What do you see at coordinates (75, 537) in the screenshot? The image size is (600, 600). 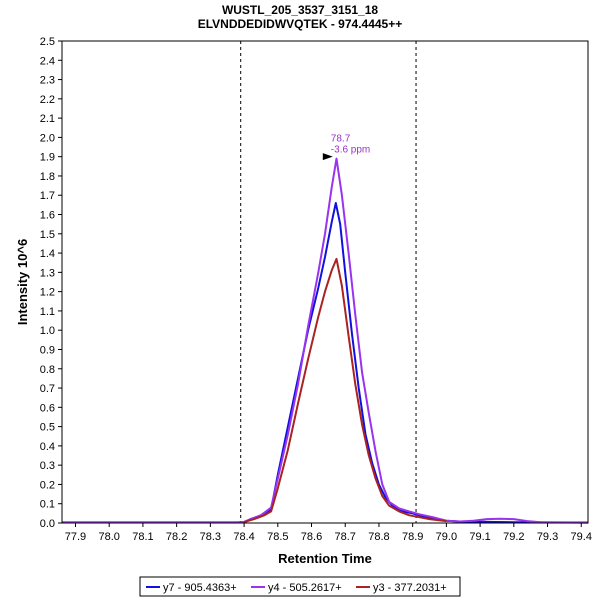 I see `x-tick-label: 77.9` at bounding box center [75, 537].